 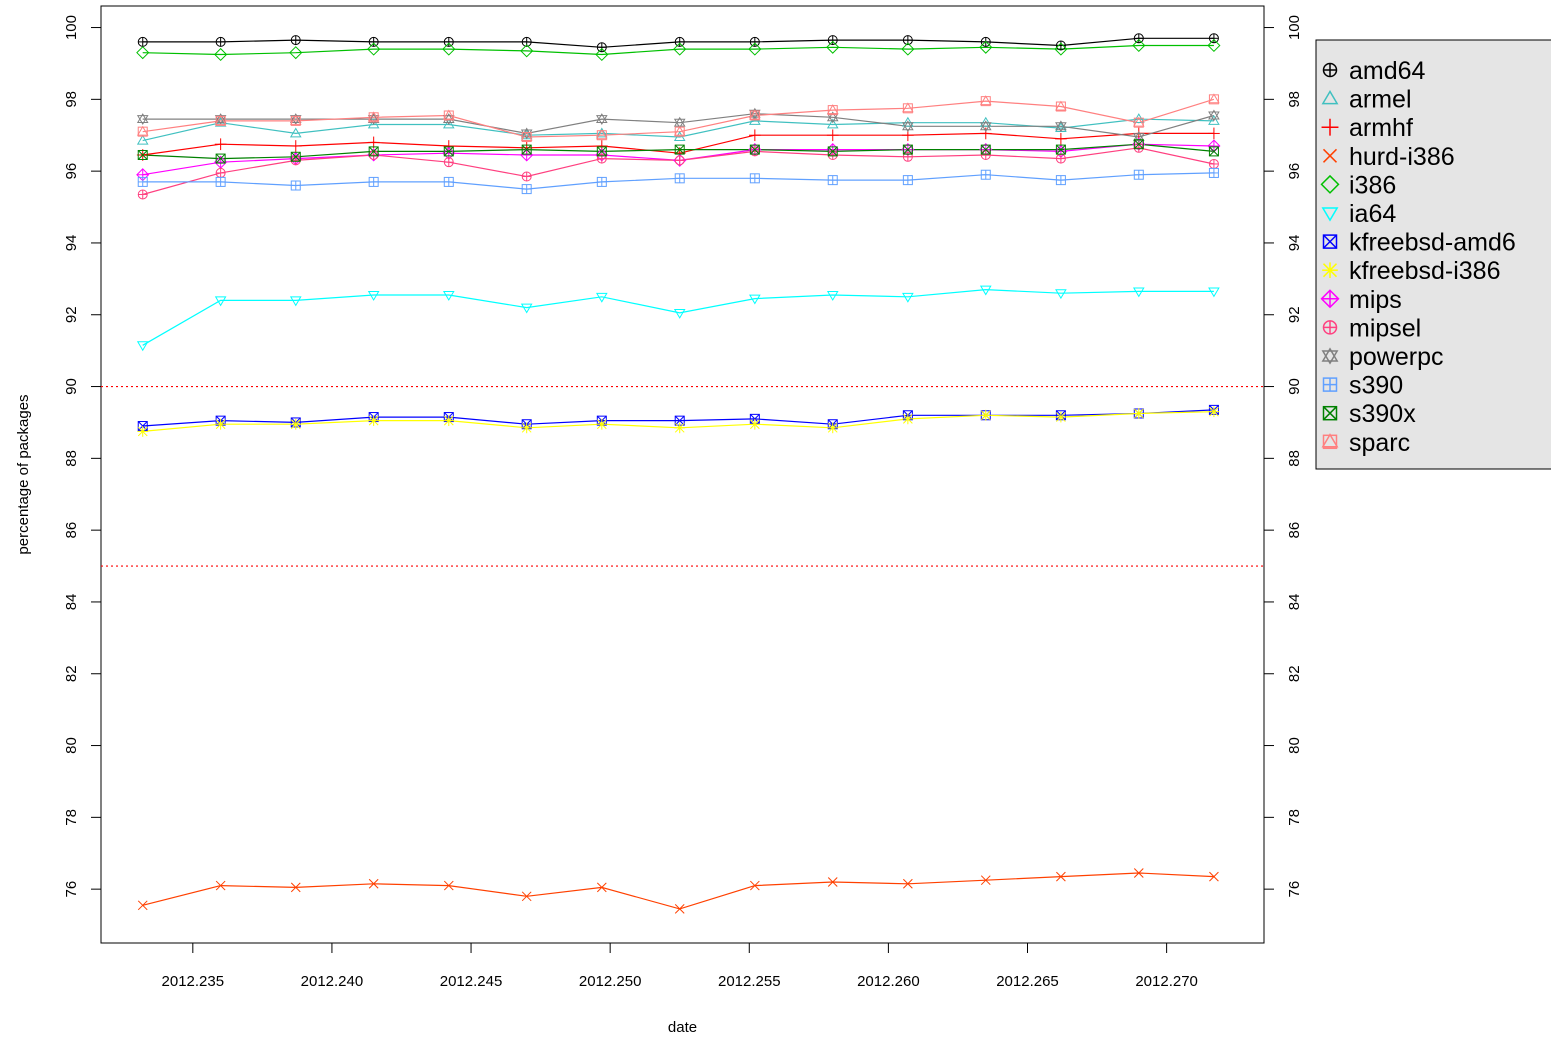 I want to click on series-line-mipsel, so click(x=678, y=171).